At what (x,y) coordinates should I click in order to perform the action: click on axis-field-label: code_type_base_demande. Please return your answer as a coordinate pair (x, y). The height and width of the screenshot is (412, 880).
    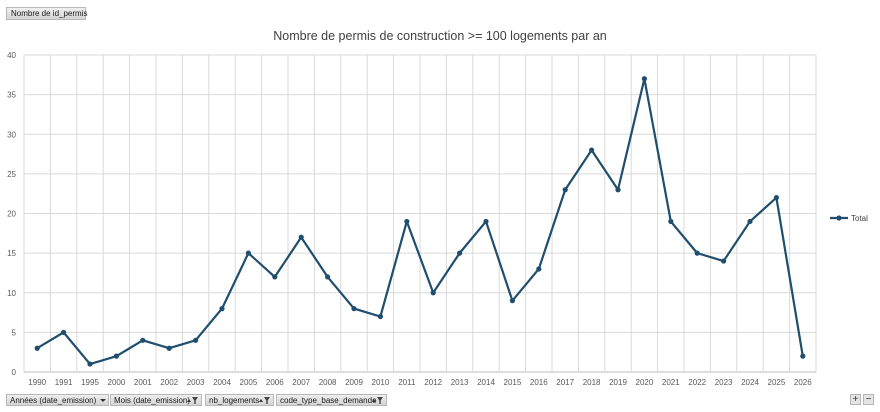
    Looking at the image, I should click on (328, 400).